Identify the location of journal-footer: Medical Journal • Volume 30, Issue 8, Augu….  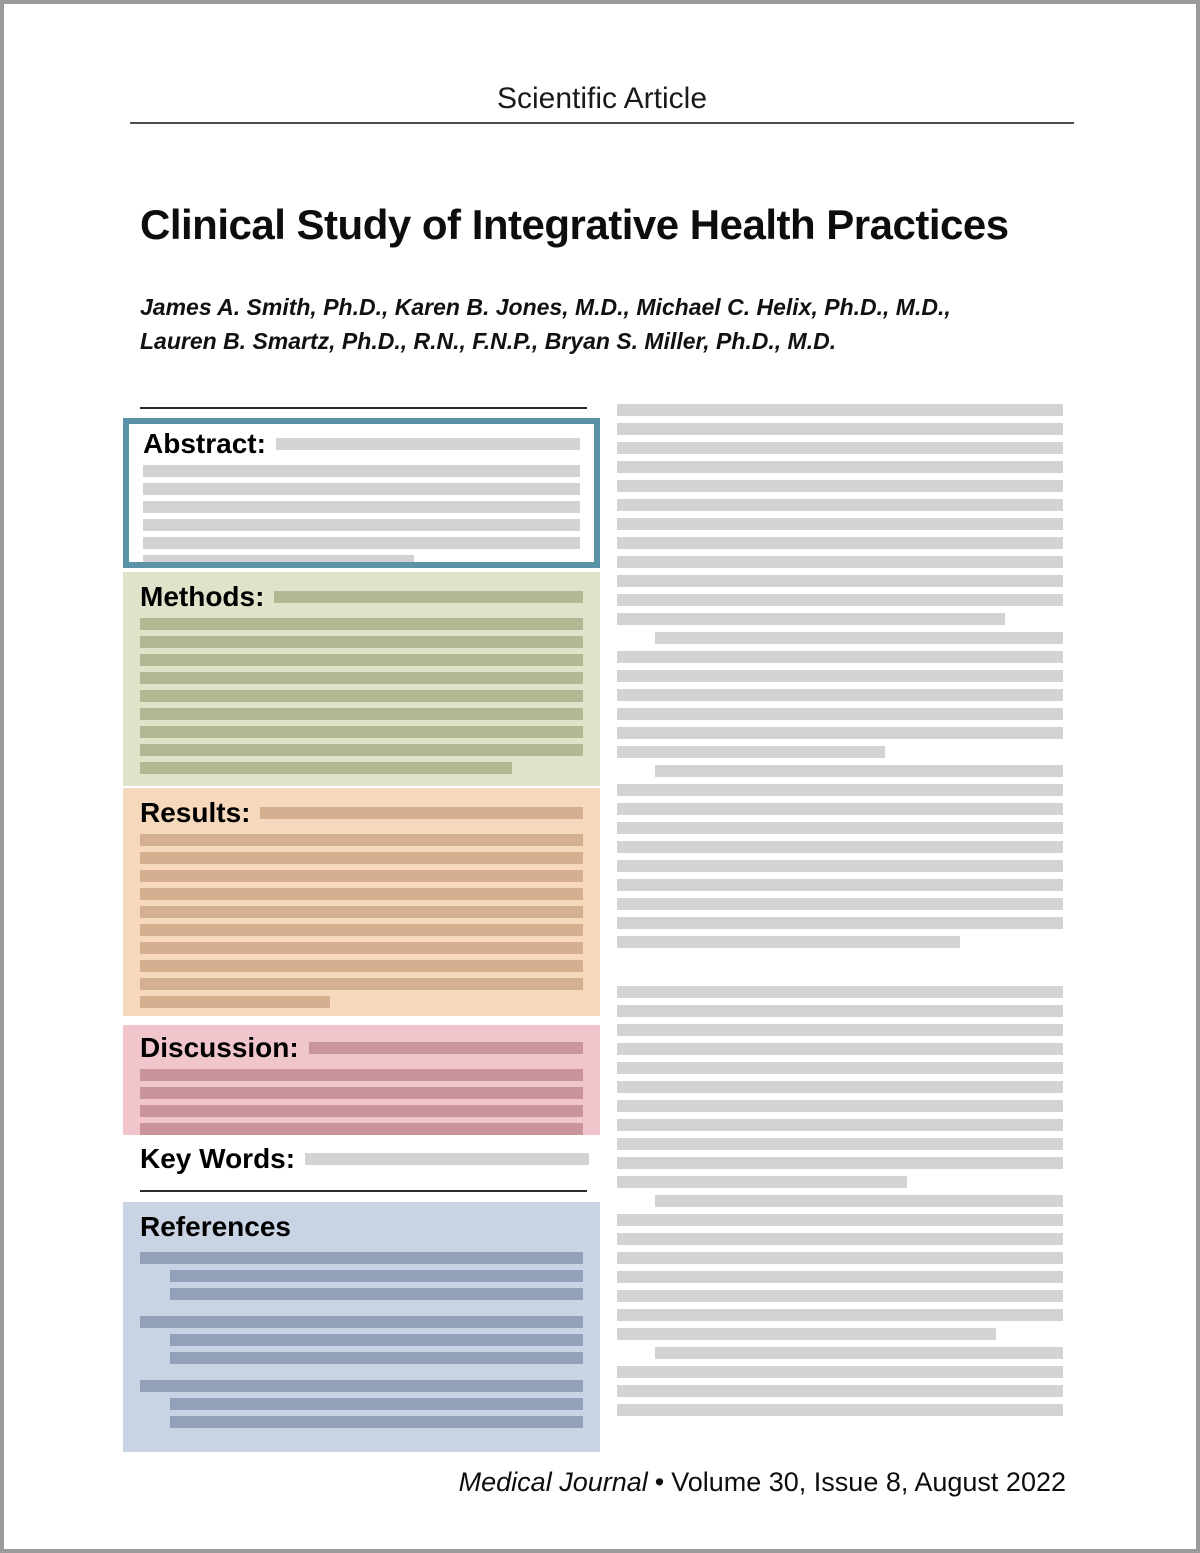
(685, 1482).